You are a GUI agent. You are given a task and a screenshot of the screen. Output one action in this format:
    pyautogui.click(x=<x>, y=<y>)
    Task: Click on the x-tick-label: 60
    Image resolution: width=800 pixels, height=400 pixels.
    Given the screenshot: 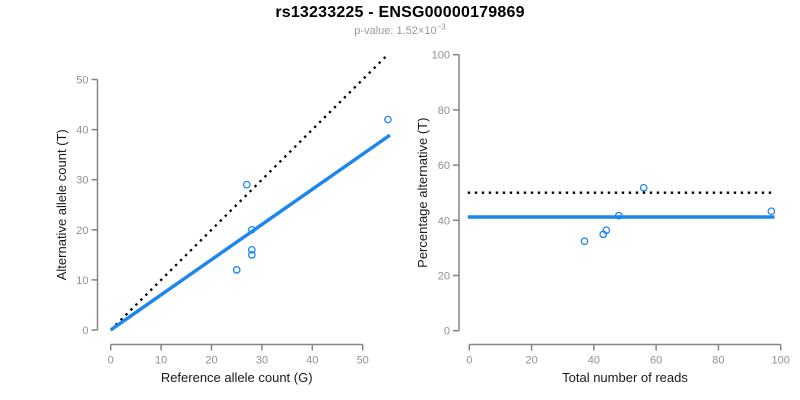 What is the action you would take?
    pyautogui.click(x=656, y=361)
    